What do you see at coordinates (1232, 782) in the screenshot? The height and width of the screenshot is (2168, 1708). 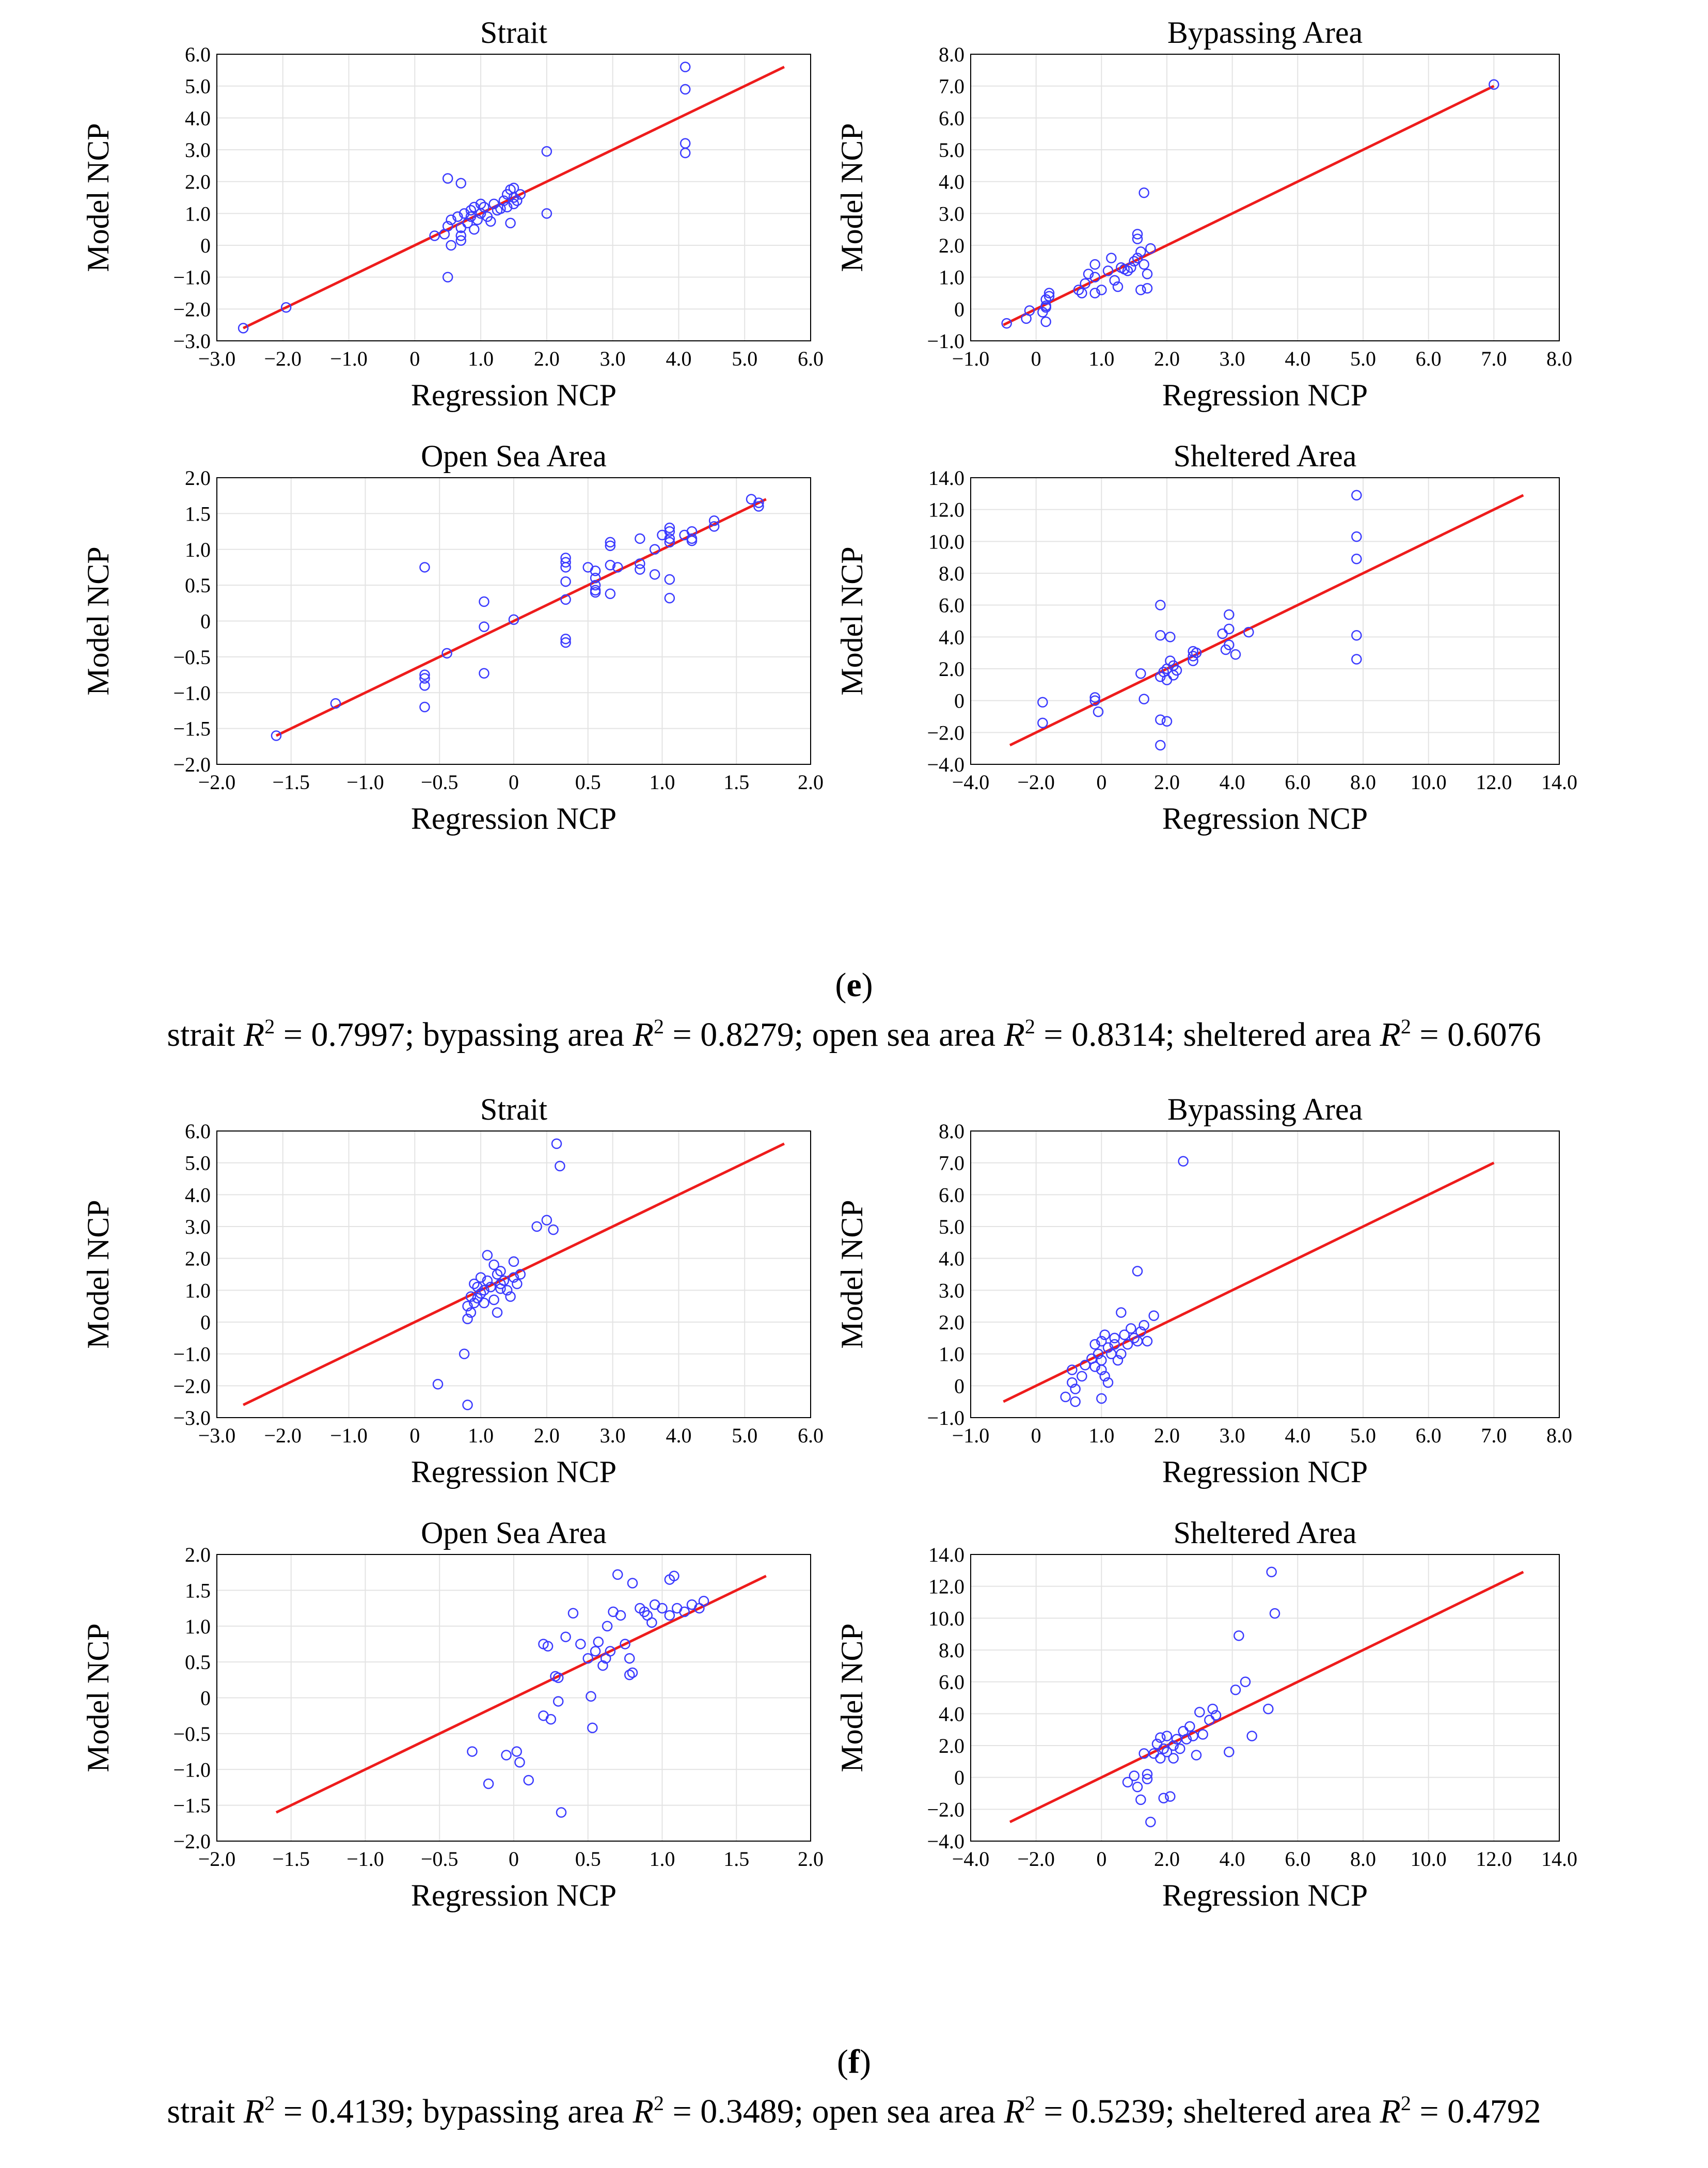 I see `x-tick-label: 4.0` at bounding box center [1232, 782].